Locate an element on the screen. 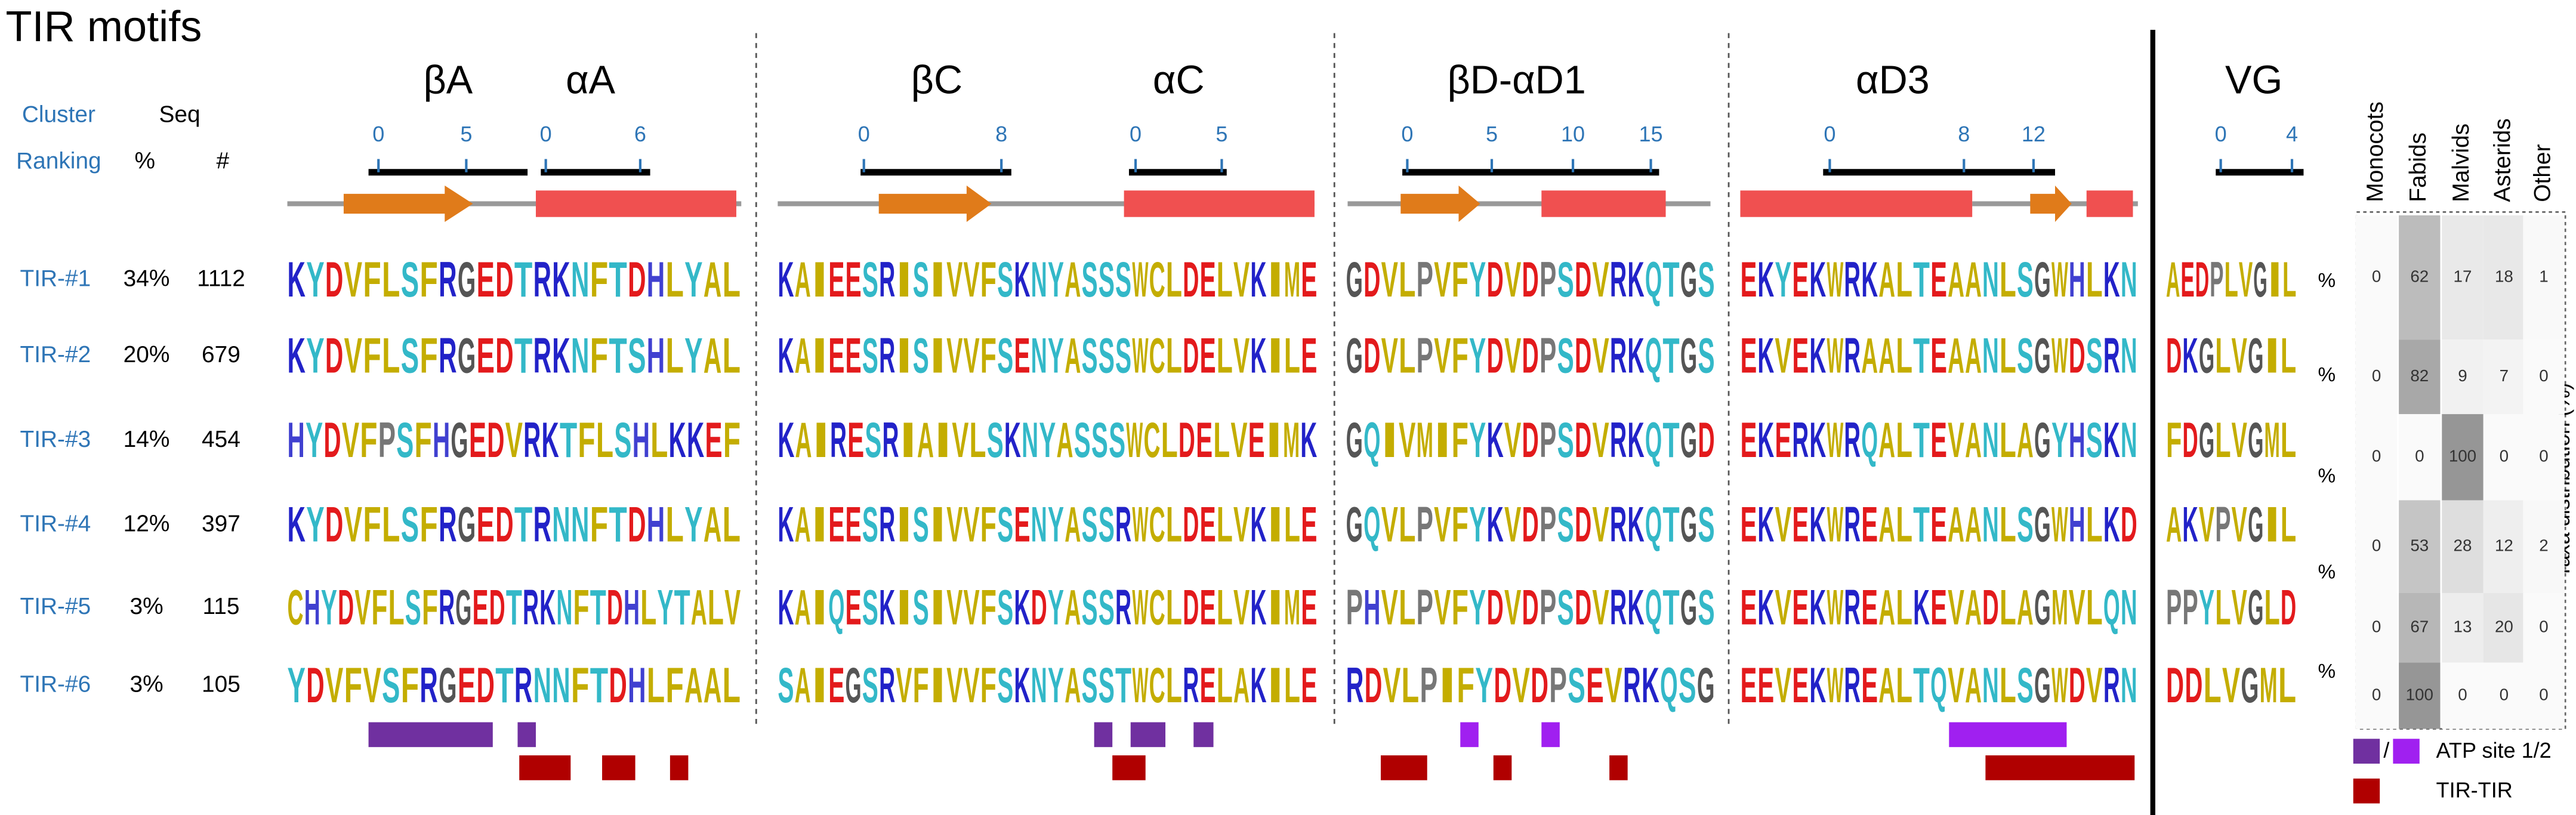  position-label: 5 is located at coordinates (1492, 134).